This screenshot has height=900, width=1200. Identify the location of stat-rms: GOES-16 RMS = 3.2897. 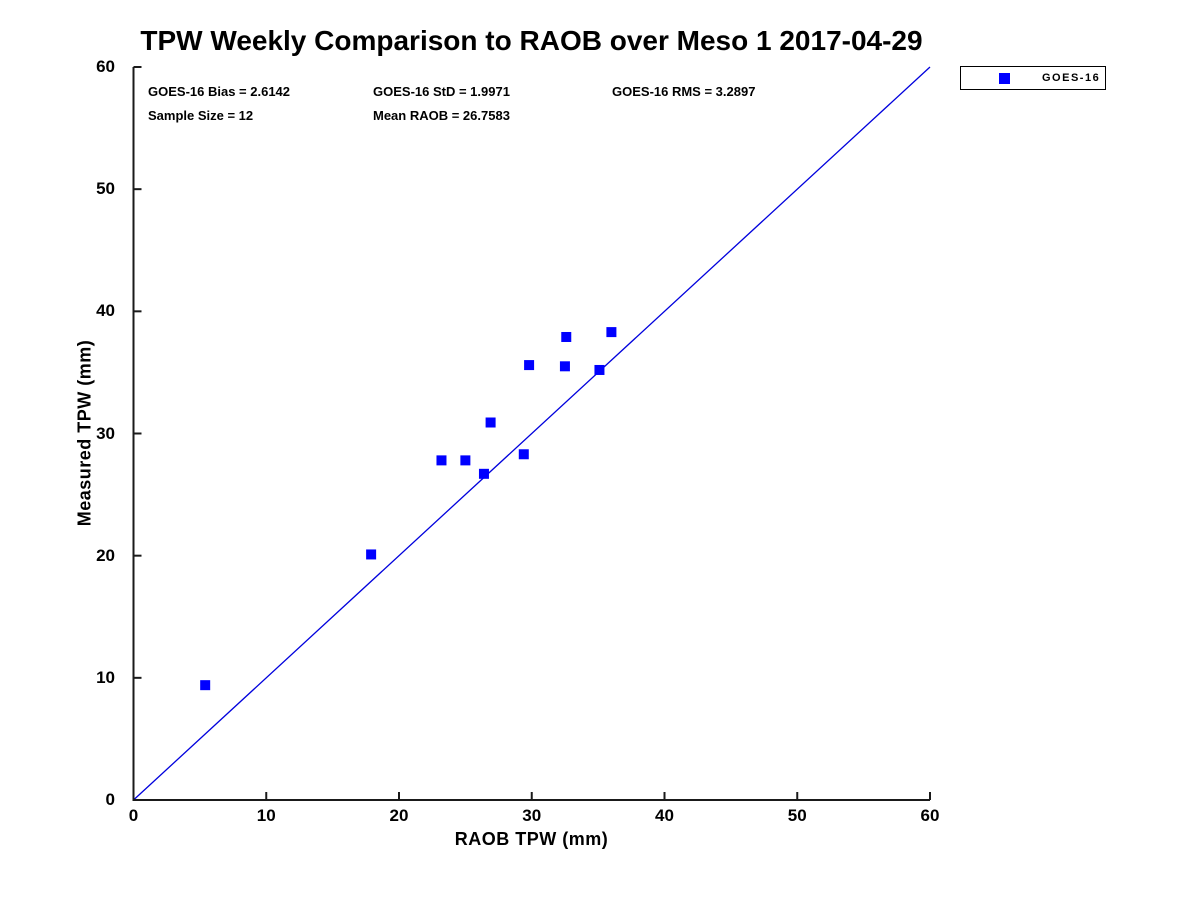
(684, 91).